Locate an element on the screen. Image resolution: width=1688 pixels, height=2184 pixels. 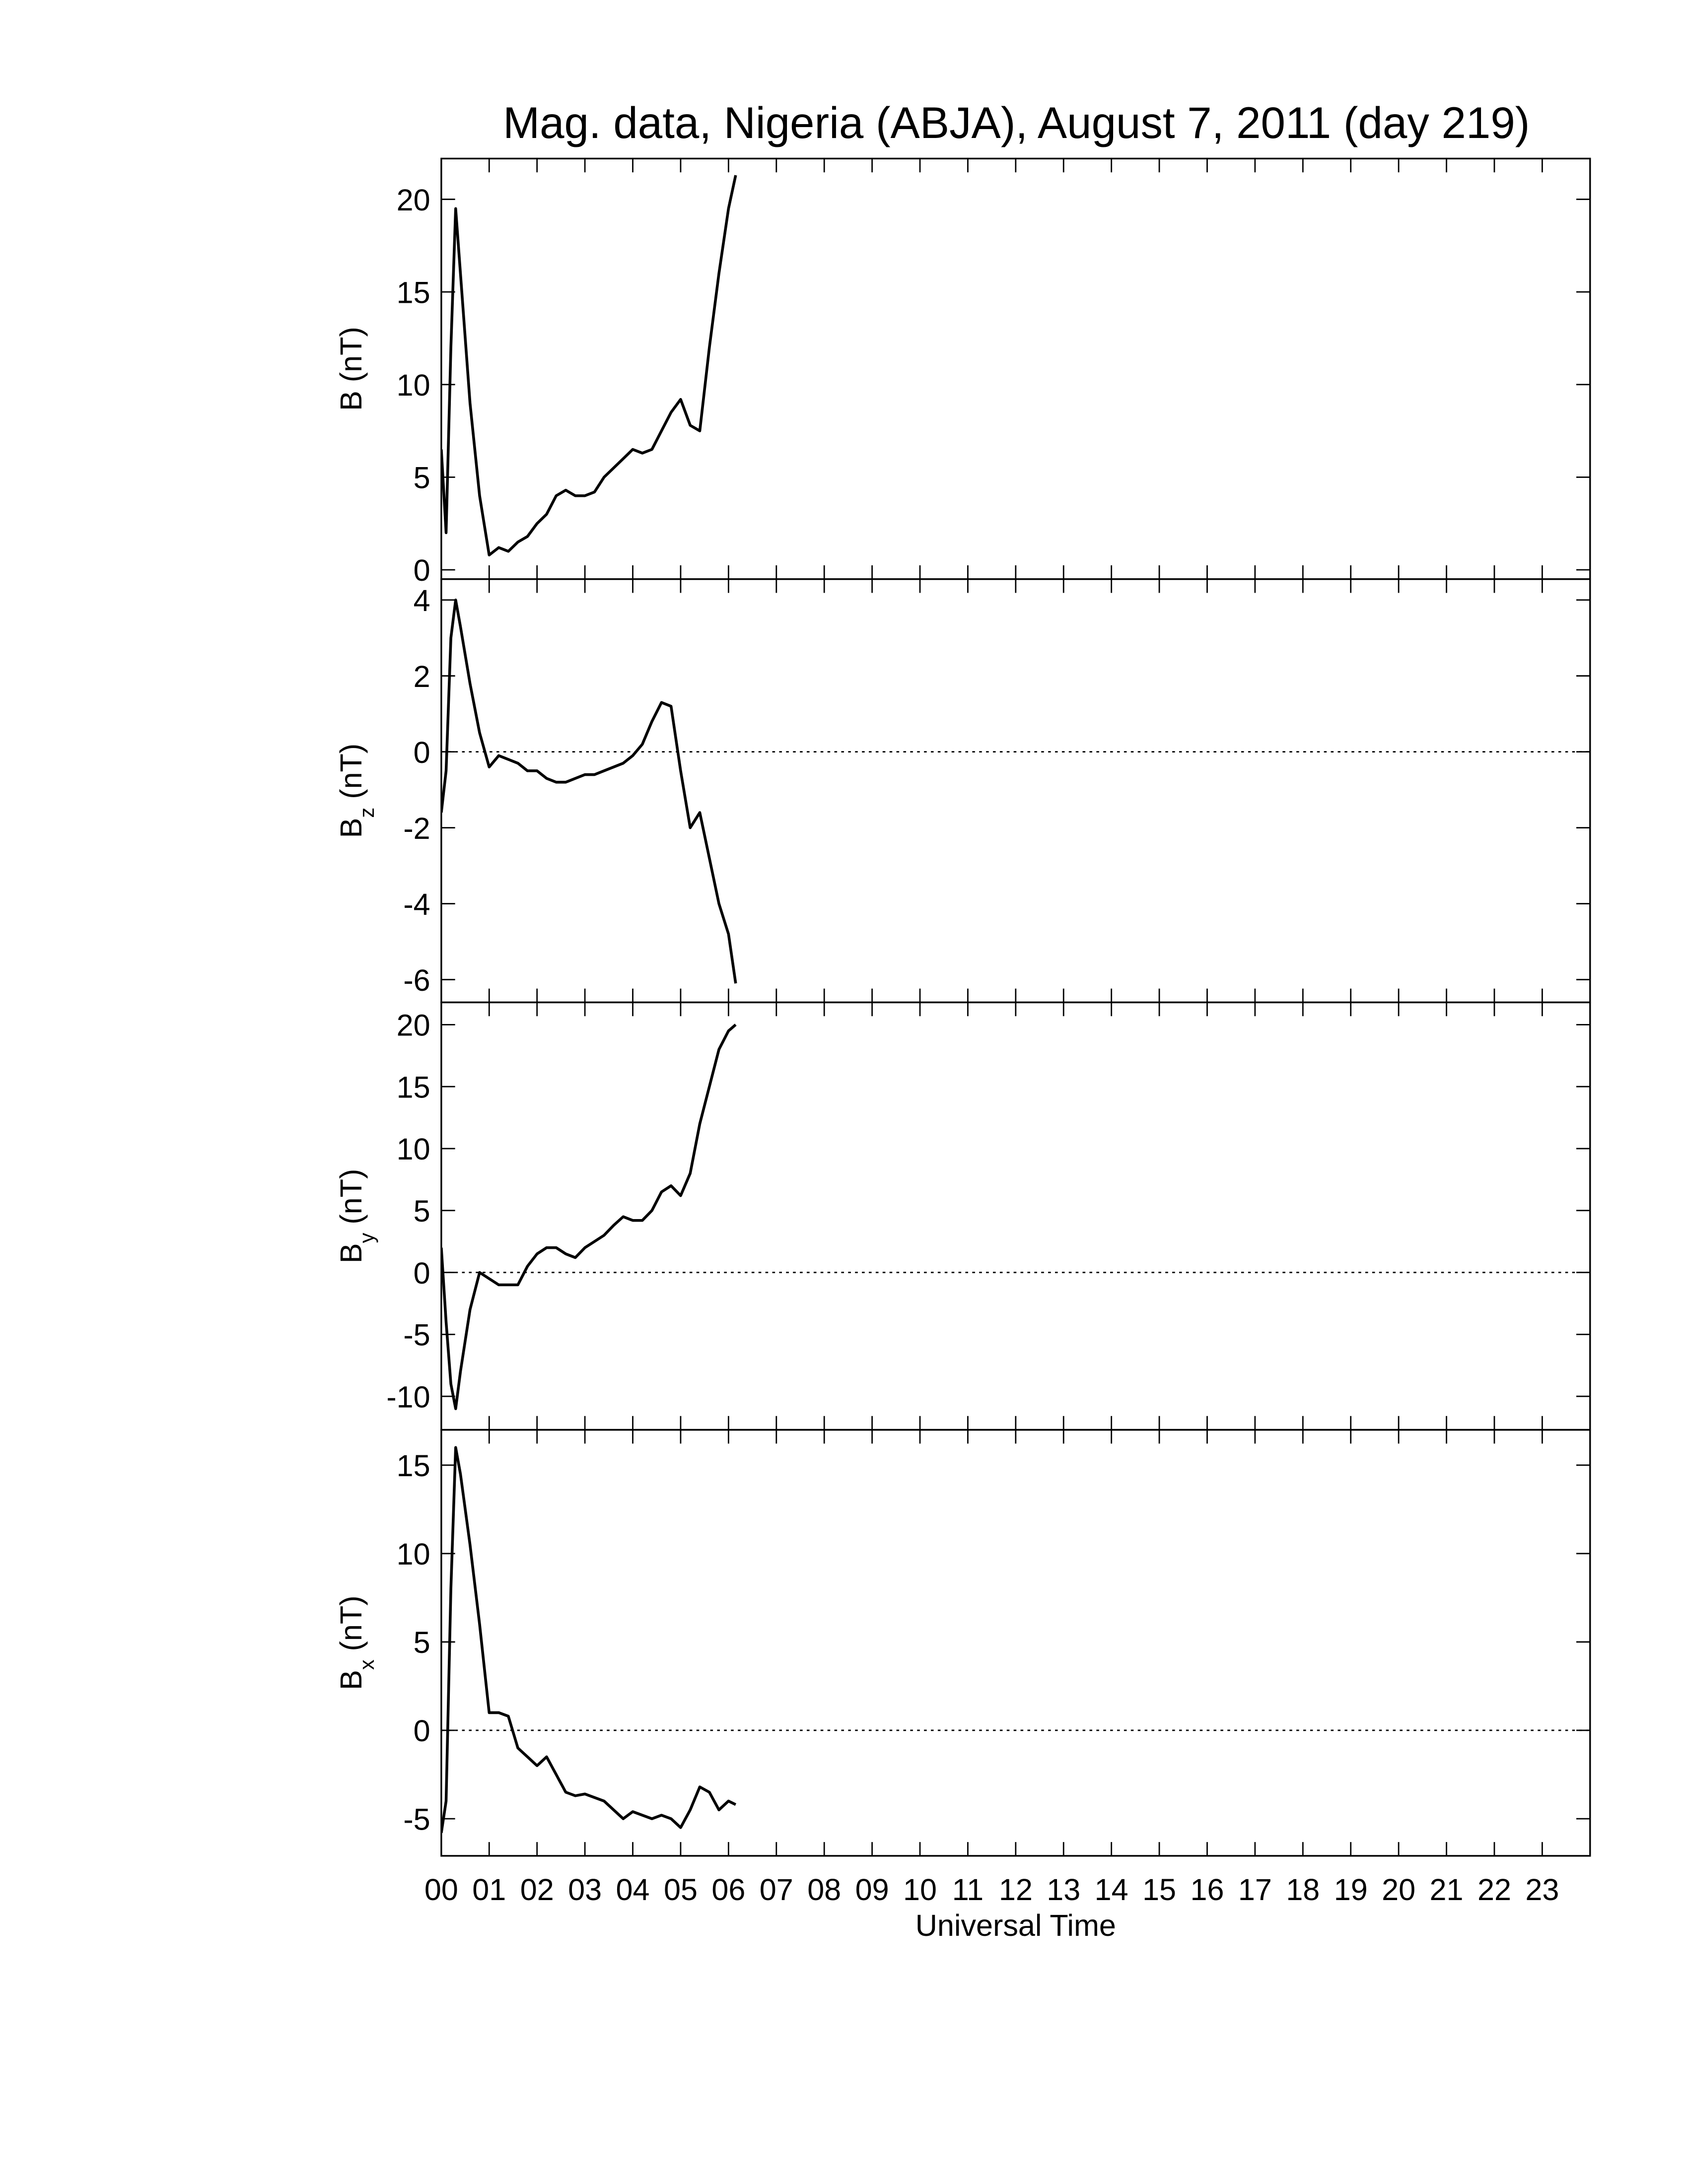
x-tick-label: 18 is located at coordinates (1303, 1890).